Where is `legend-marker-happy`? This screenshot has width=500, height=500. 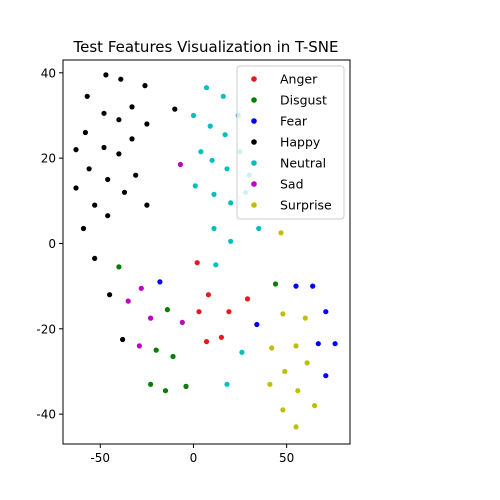
legend-marker-happy is located at coordinates (254, 142).